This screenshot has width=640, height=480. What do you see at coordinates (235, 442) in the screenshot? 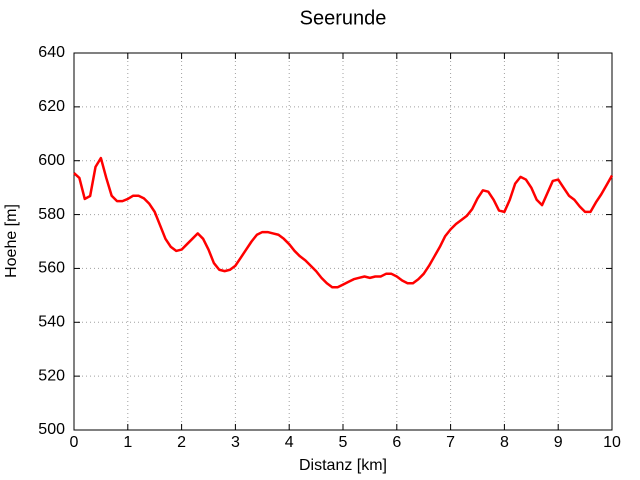
I see `x-tick-label: 3` at bounding box center [235, 442].